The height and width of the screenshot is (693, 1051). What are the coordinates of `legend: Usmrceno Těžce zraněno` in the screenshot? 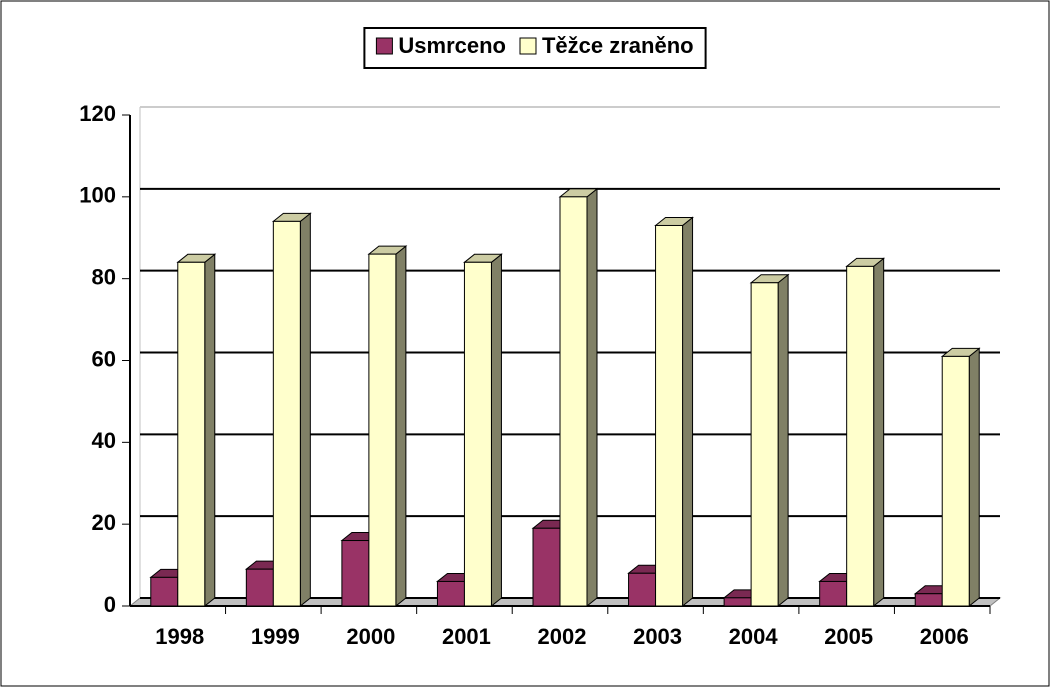 It's located at (535, 48).